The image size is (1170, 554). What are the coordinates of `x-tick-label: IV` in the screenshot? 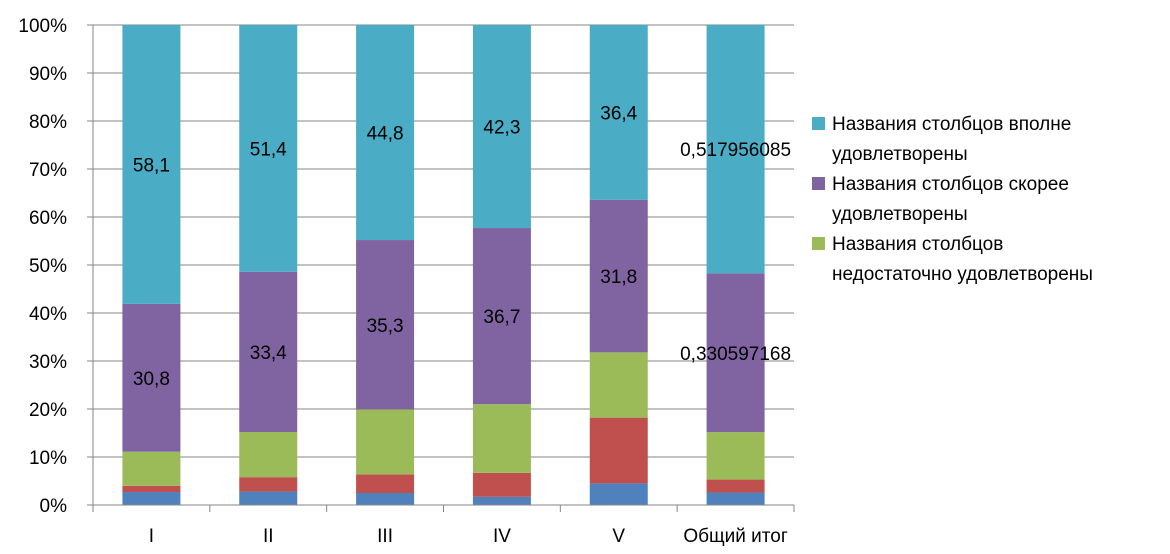 It's located at (502, 536).